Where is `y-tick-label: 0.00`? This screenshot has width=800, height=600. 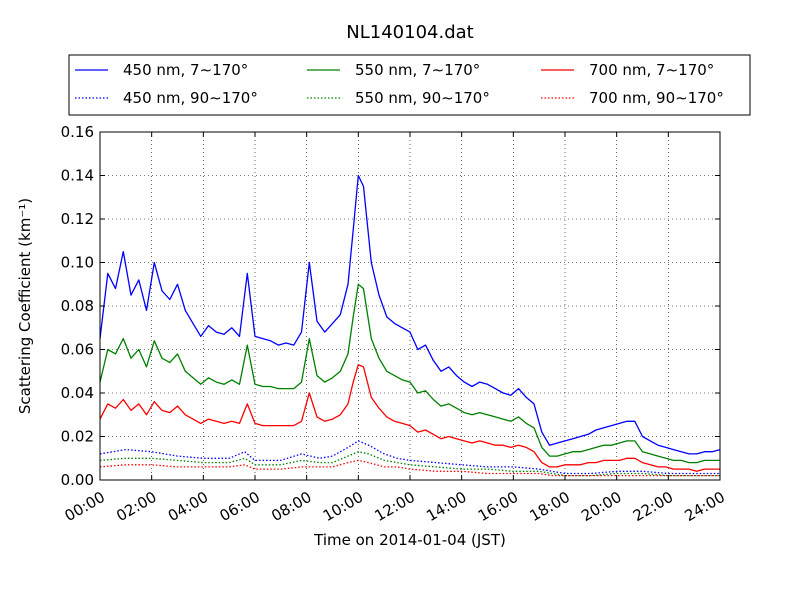
y-tick-label: 0.00 is located at coordinates (77, 480).